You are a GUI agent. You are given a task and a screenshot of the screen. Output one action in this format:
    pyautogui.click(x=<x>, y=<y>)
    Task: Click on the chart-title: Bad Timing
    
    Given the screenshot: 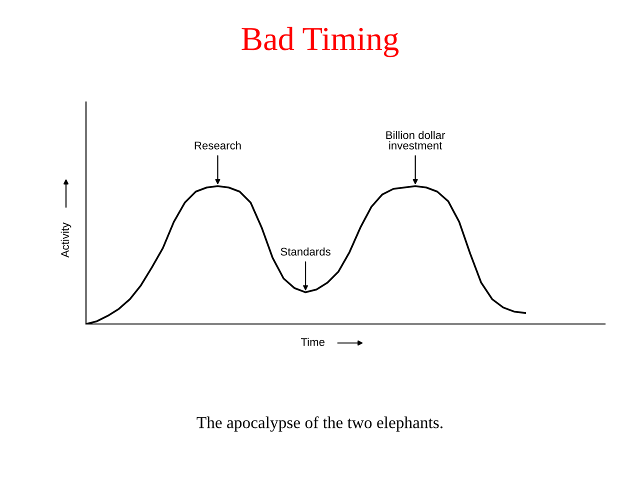 What is the action you would take?
    pyautogui.click(x=320, y=42)
    